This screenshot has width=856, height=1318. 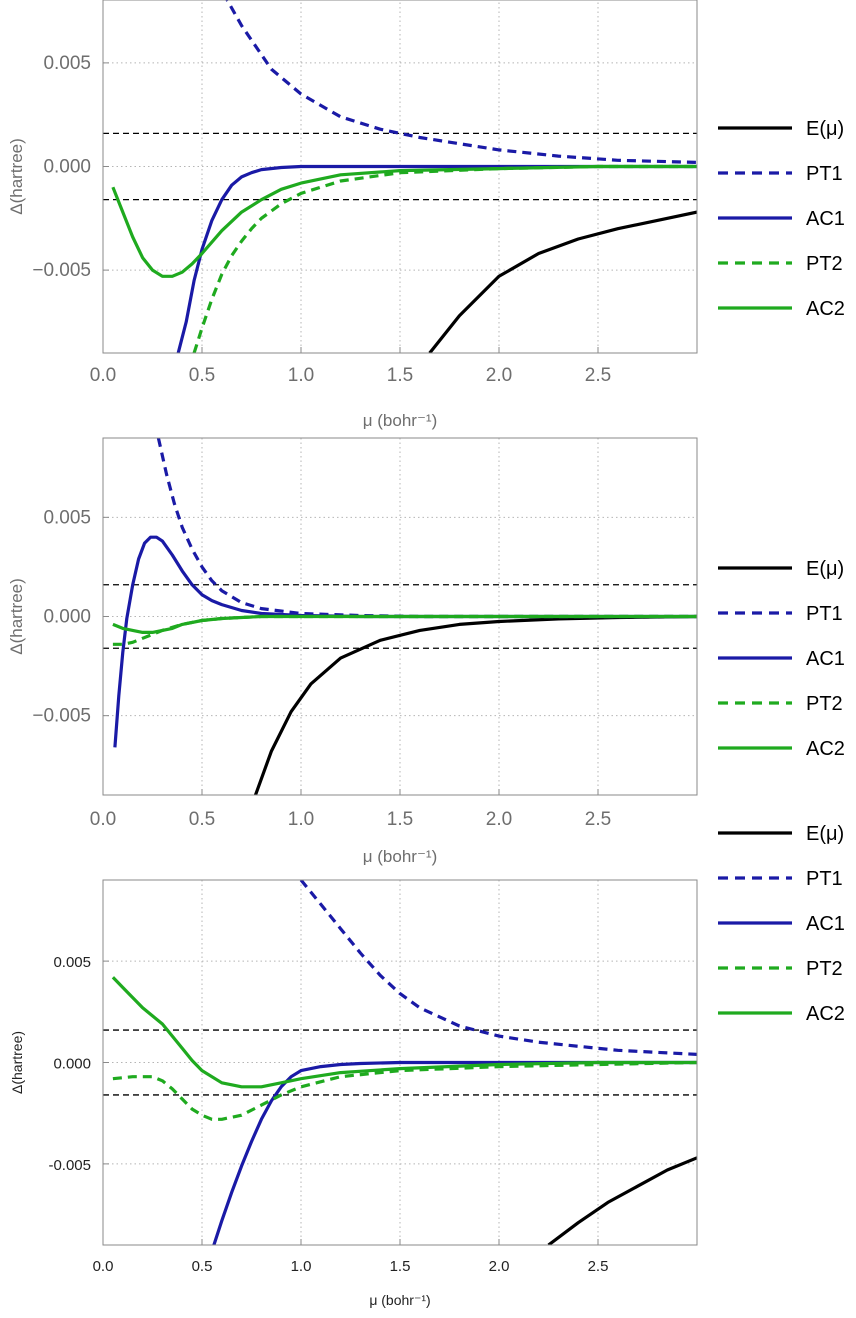 What do you see at coordinates (69, 1165) in the screenshot?
I see `y-tick-label: -0.005` at bounding box center [69, 1165].